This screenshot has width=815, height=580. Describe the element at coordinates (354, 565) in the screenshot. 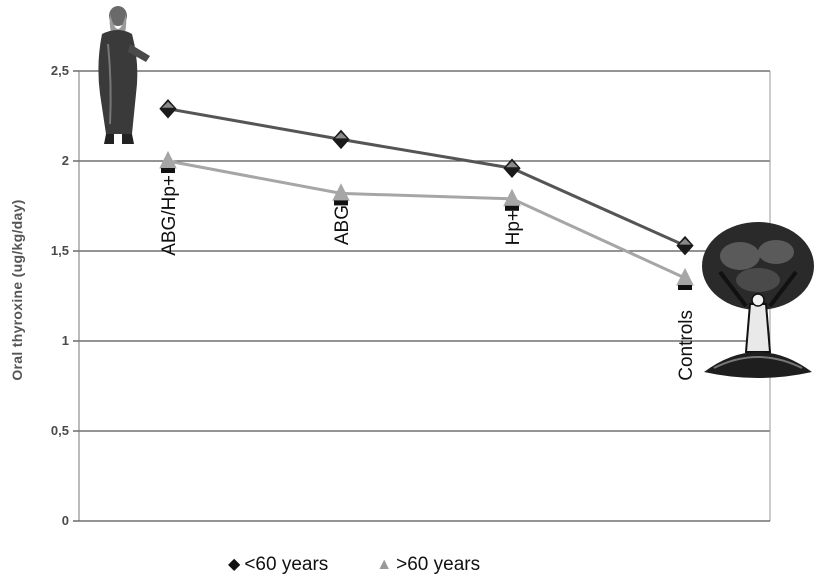

I see `legend: ◆ <60 years ▲ >60 years` at that location.